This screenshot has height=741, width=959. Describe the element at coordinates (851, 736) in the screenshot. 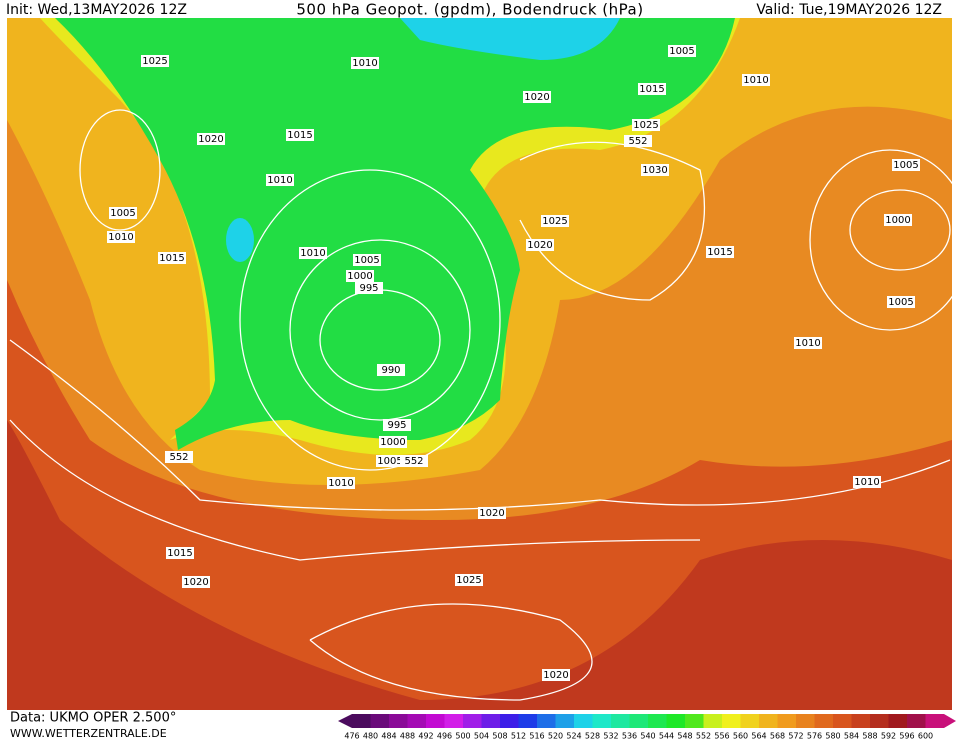

I see `scale-label: 584` at that location.